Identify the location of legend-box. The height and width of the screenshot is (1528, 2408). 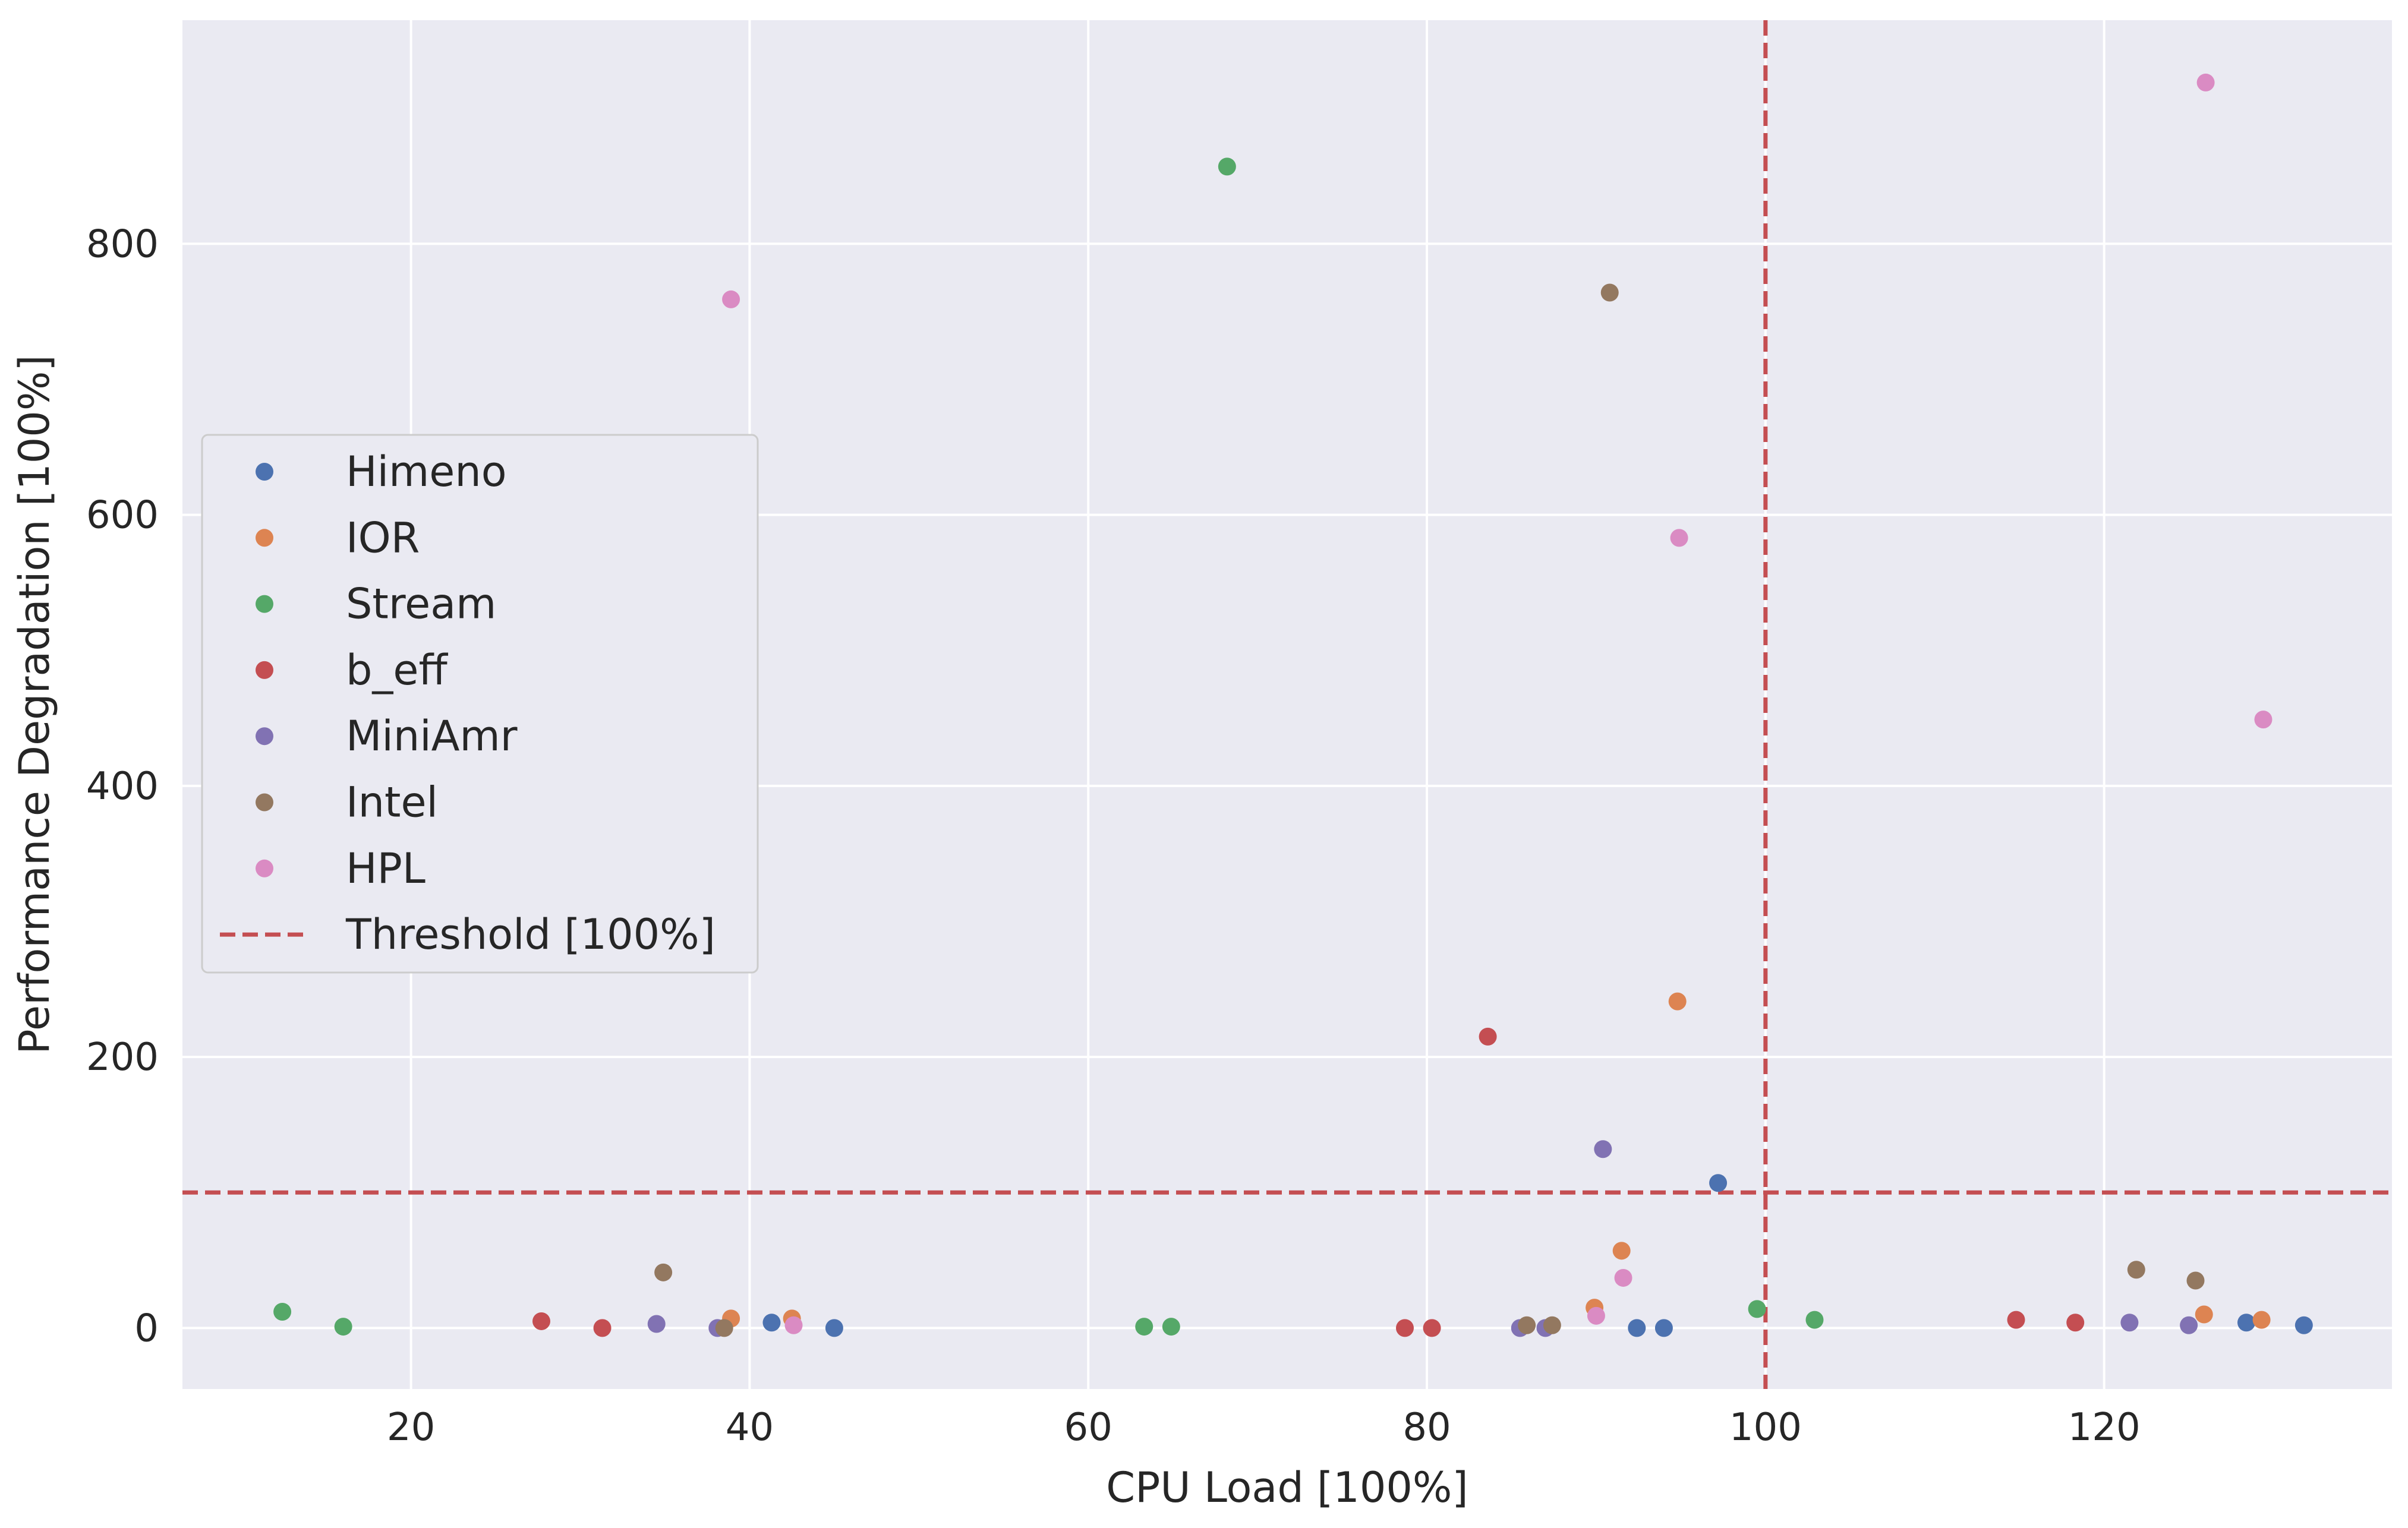
(480, 704).